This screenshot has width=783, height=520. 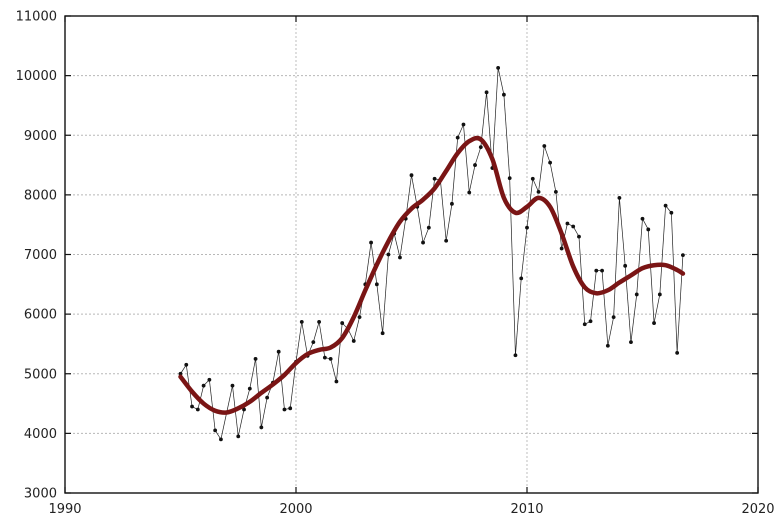 What do you see at coordinates (36, 76) in the screenshot?
I see `y-tick-label: 10000` at bounding box center [36, 76].